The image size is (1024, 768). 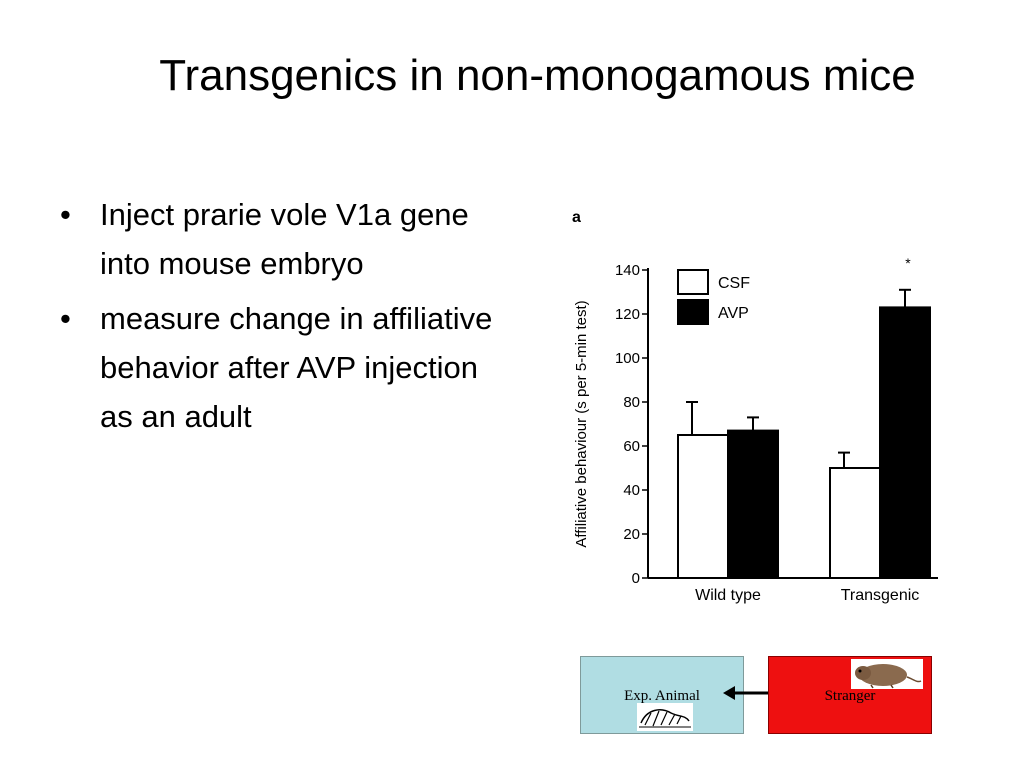 I want to click on x-tick-label: Wild type, so click(x=728, y=595).